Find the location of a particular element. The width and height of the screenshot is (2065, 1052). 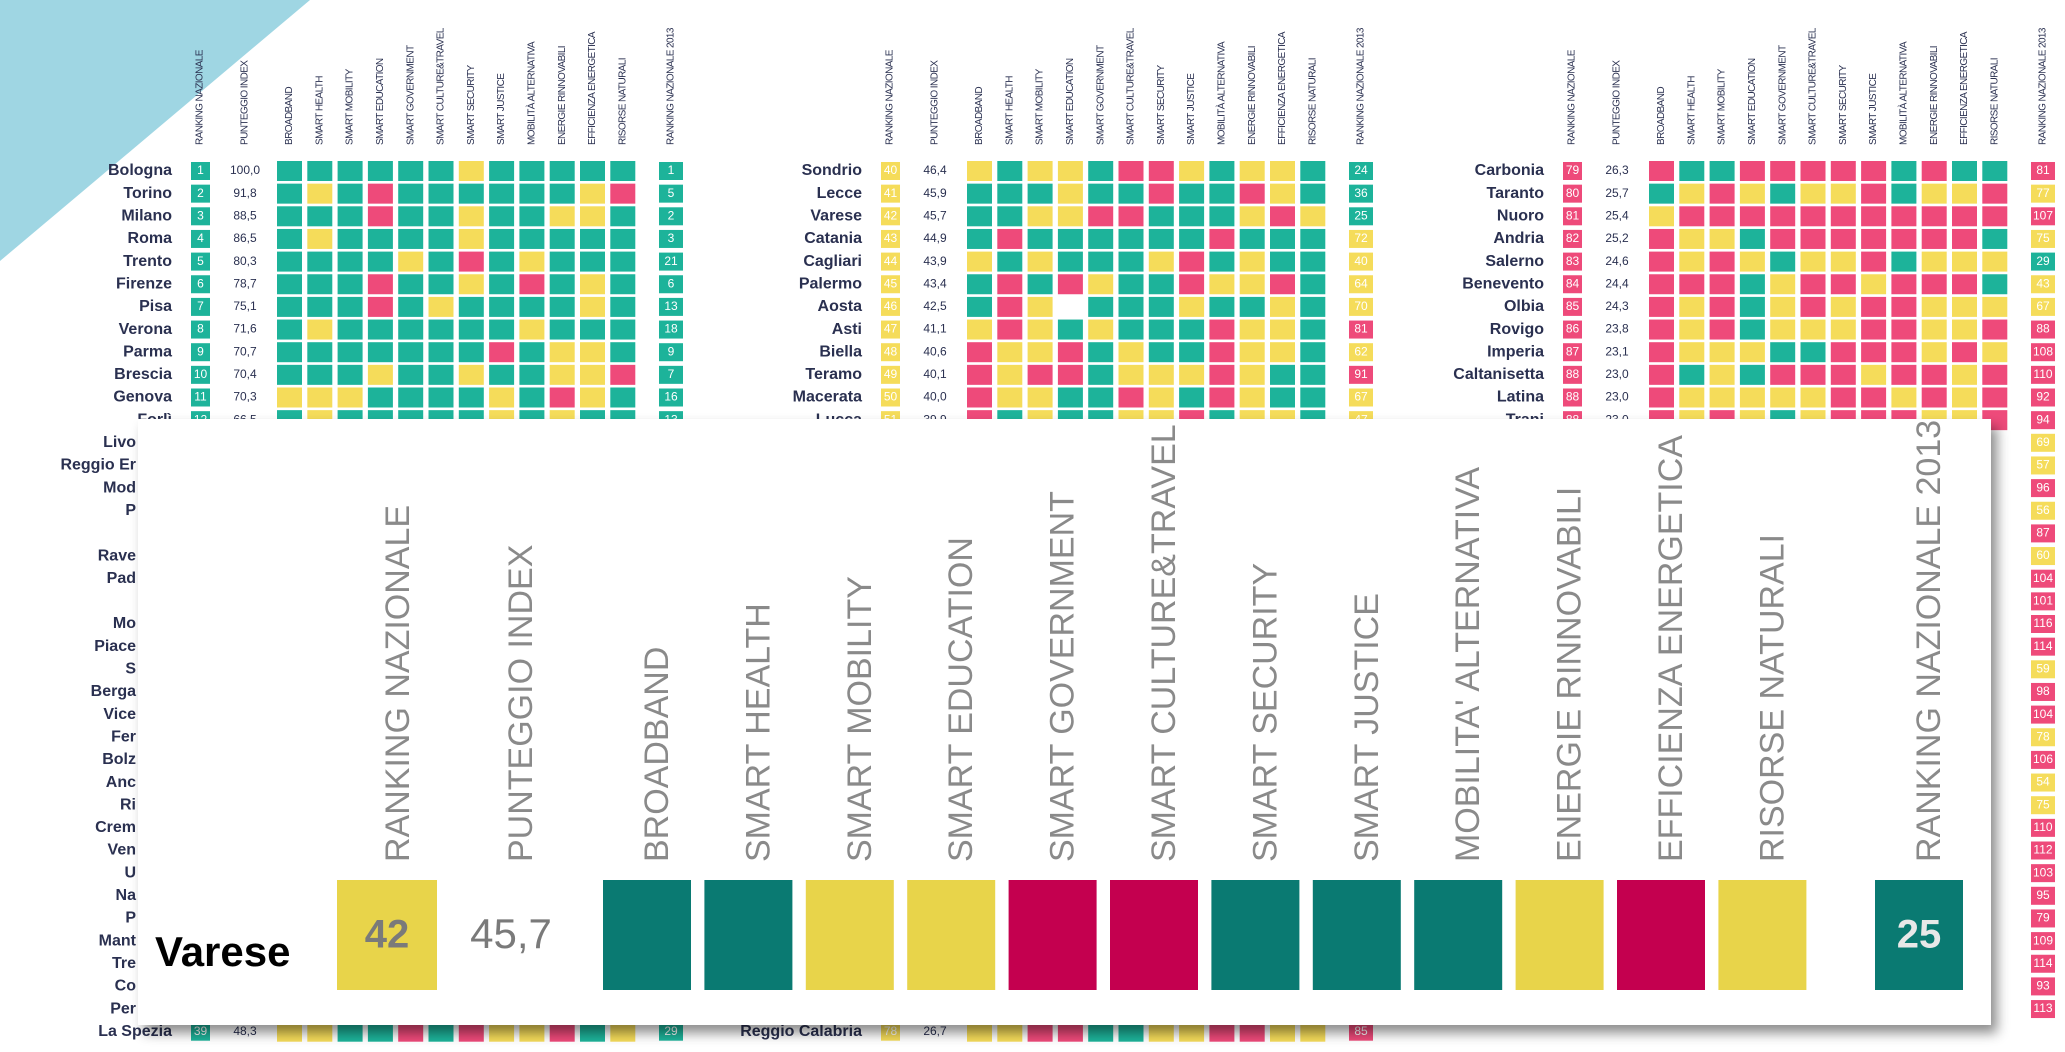

rank2013: 96 is located at coordinates (2043, 487).